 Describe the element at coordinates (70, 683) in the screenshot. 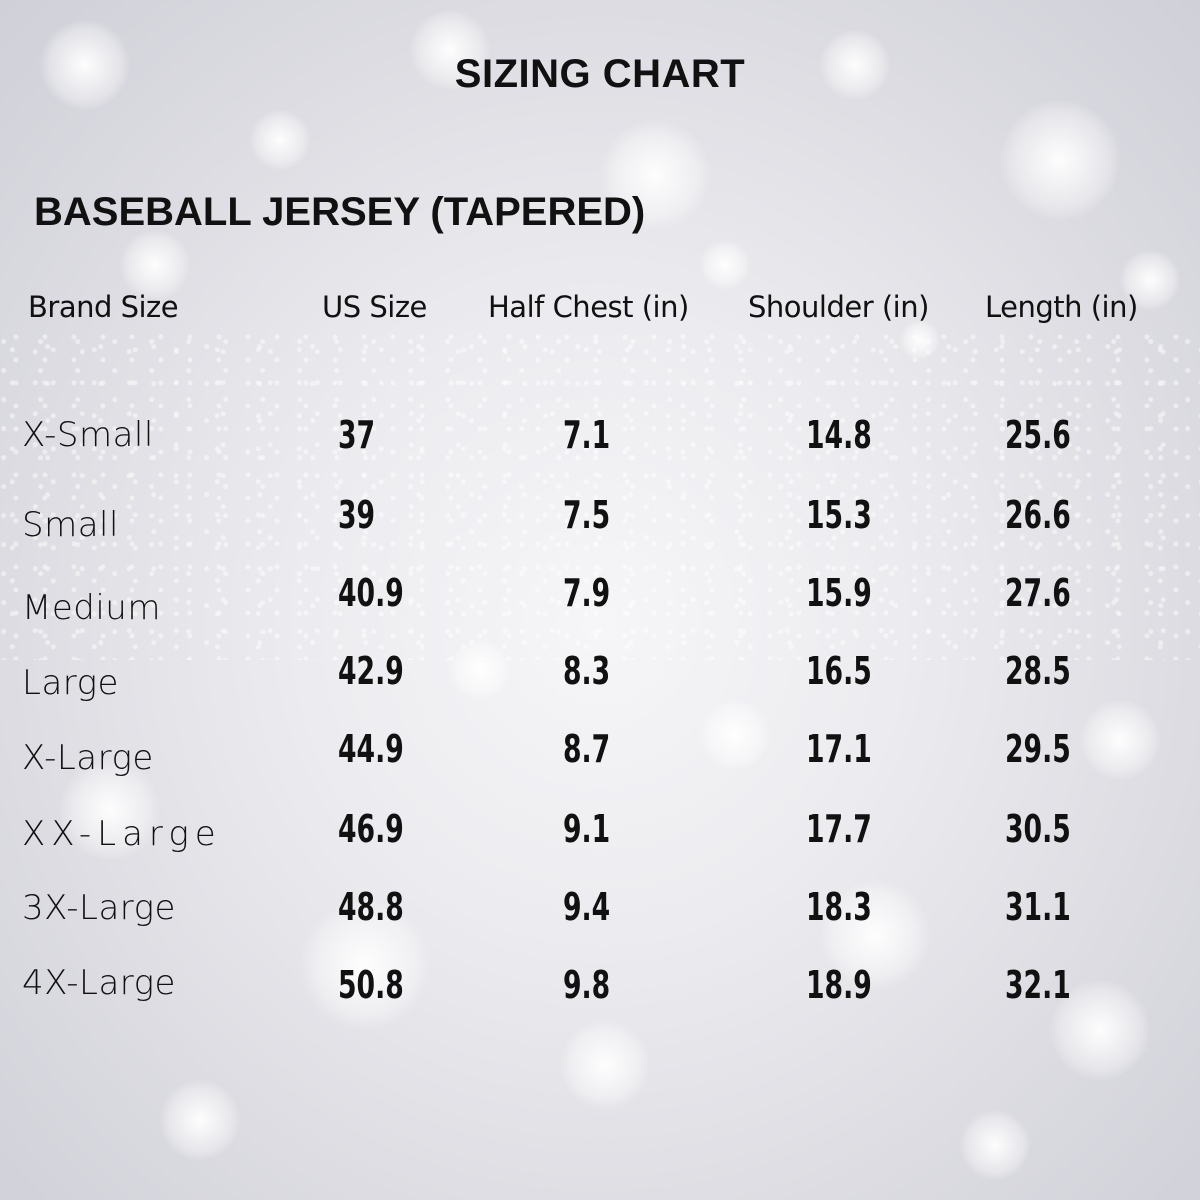

I see `brand-size-cell: Large` at that location.